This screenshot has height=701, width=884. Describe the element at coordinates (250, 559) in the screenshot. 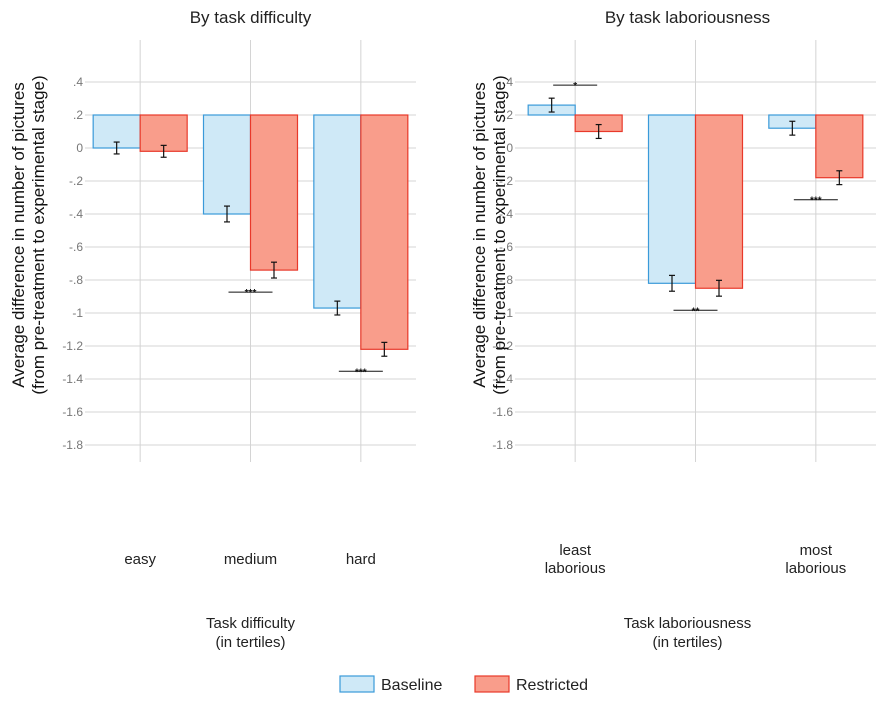

I see `category-label: medium` at that location.